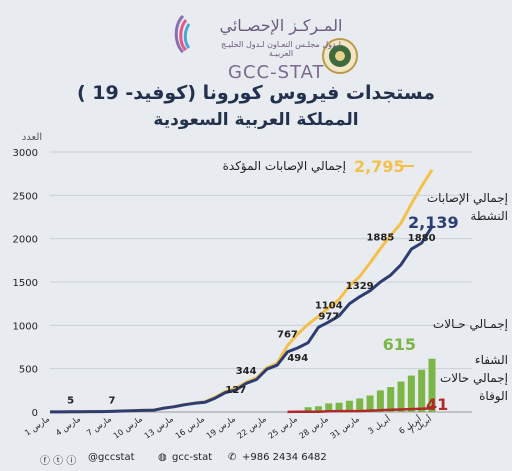 The height and width of the screenshot is (471, 512). Describe the element at coordinates (35, 413) in the screenshot. I see `y-tick-label: 0` at that location.